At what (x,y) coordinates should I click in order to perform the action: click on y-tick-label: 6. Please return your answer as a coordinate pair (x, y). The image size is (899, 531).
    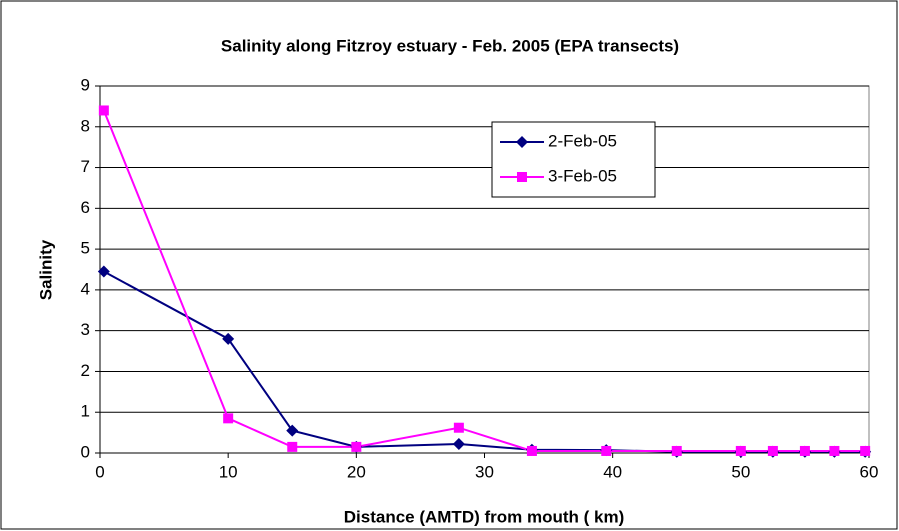
    Looking at the image, I should click on (85, 207).